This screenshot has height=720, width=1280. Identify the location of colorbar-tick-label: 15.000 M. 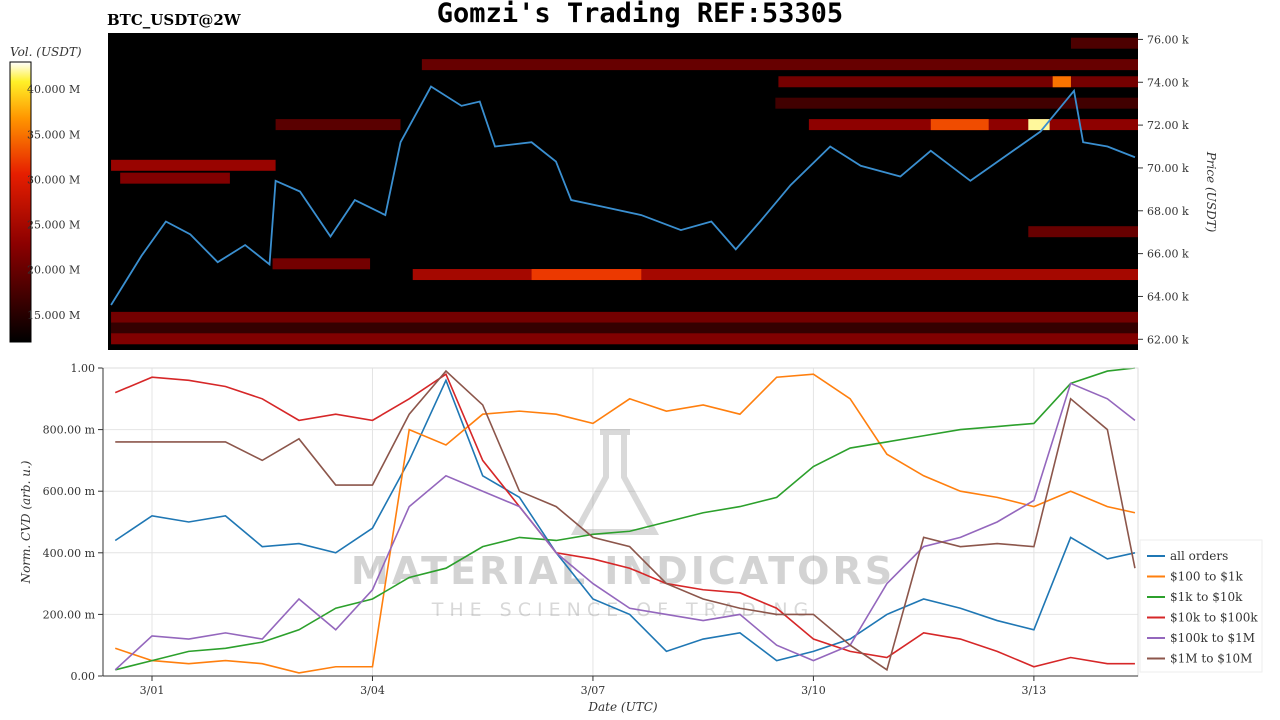
(53, 315).